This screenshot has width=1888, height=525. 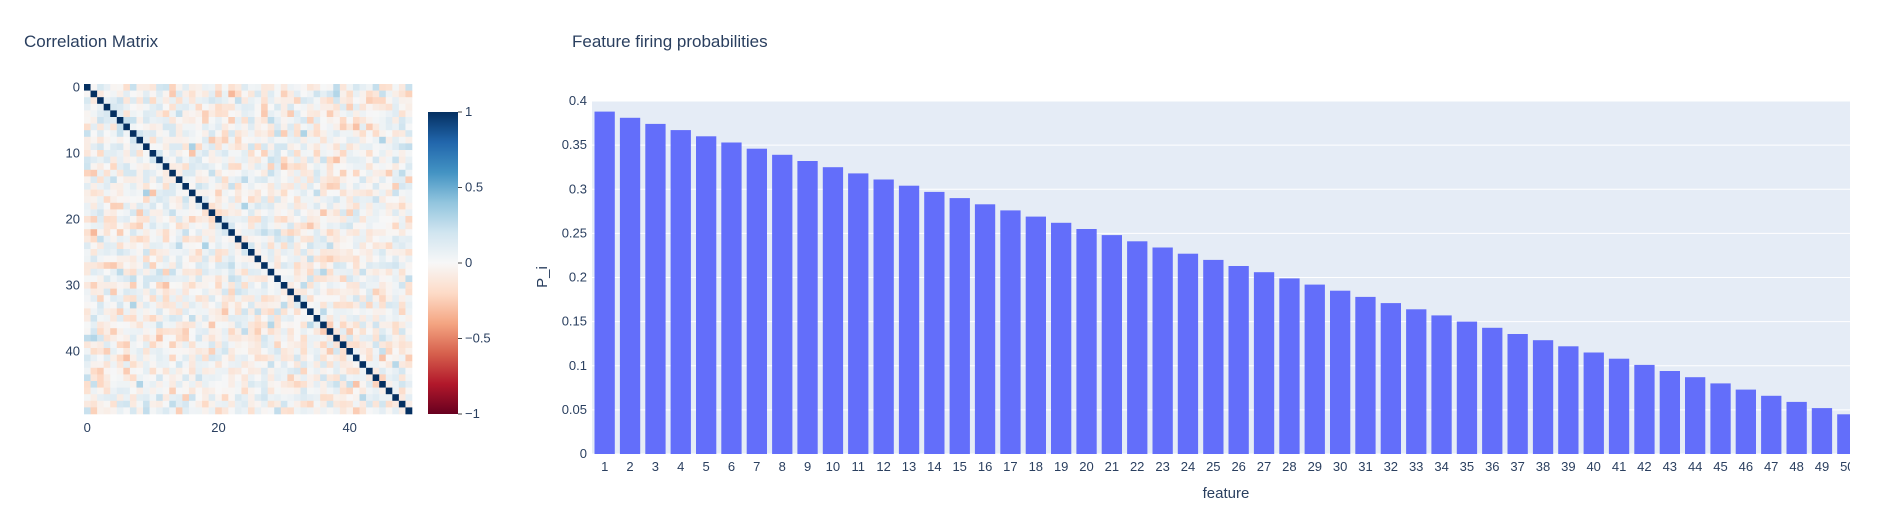 What do you see at coordinates (1226, 493) in the screenshot?
I see `bar-x-axis-label: feature` at bounding box center [1226, 493].